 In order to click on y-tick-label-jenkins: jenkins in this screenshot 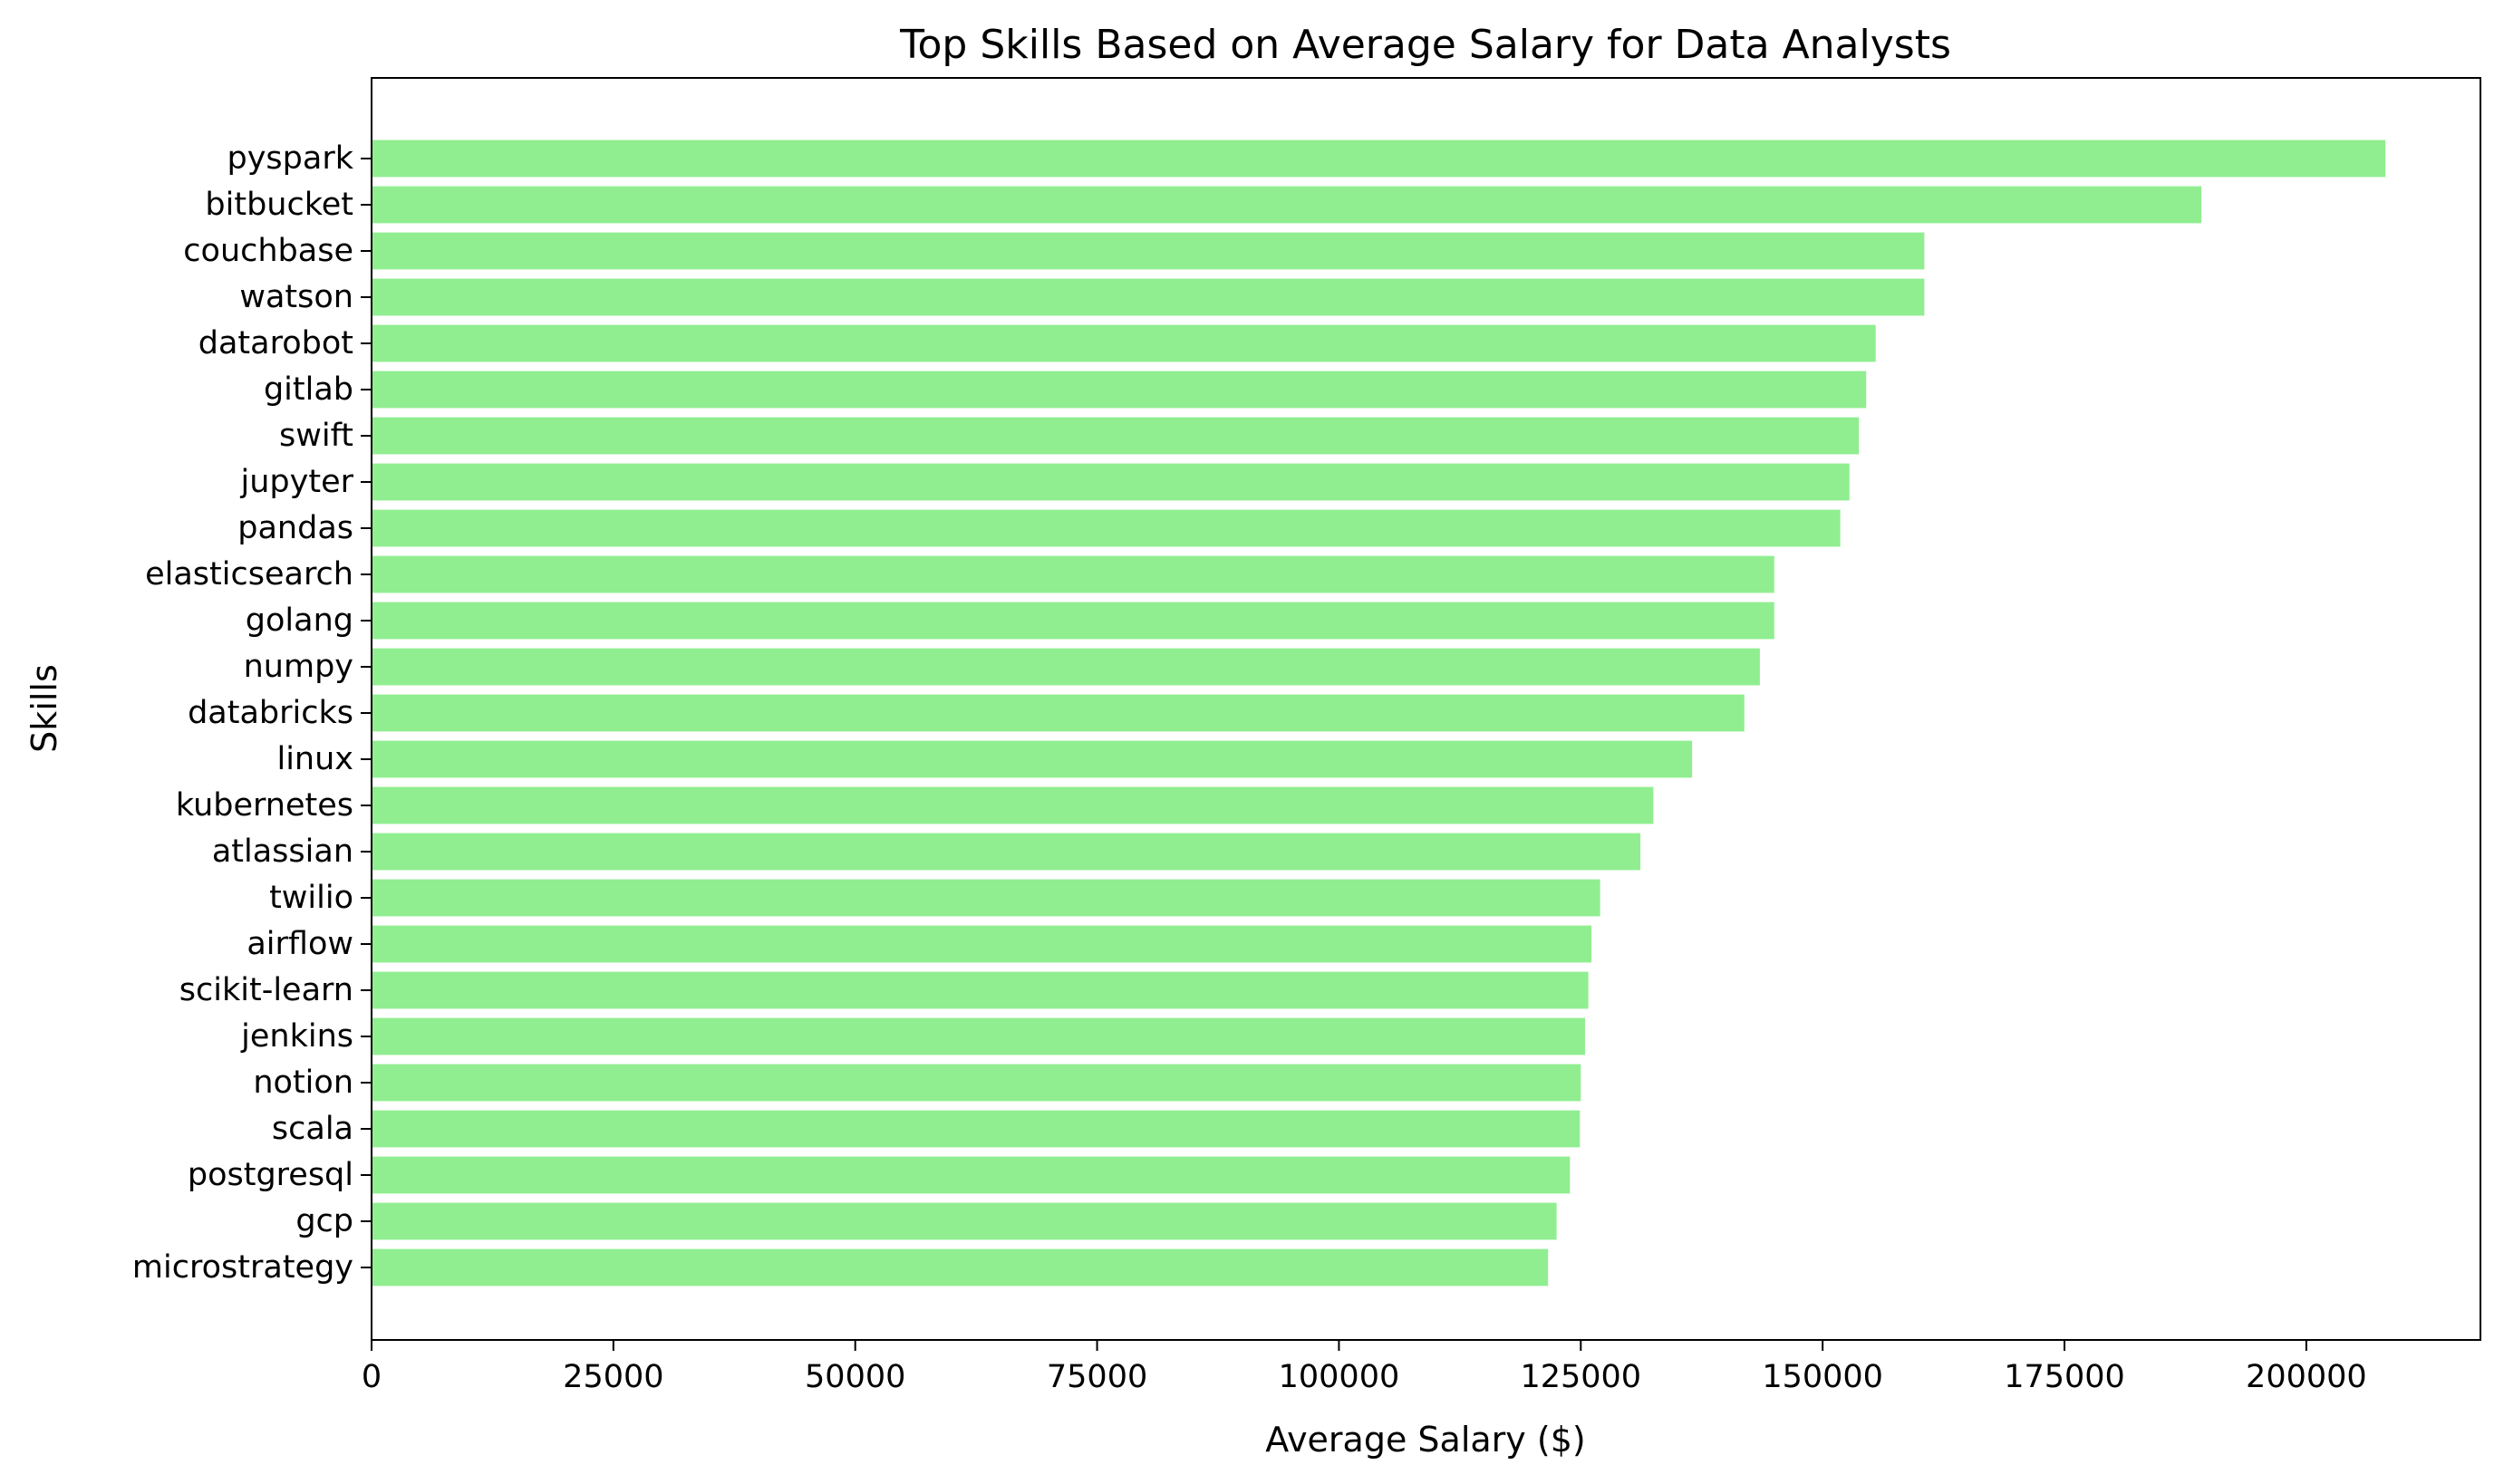, I will do `click(296, 1037)`.